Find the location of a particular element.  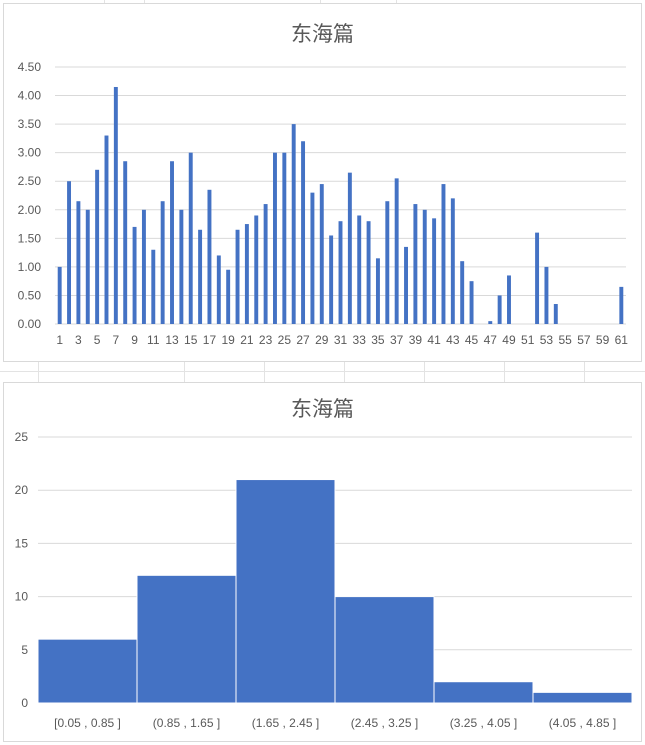

x-tick-label: 53 is located at coordinates (547, 340).